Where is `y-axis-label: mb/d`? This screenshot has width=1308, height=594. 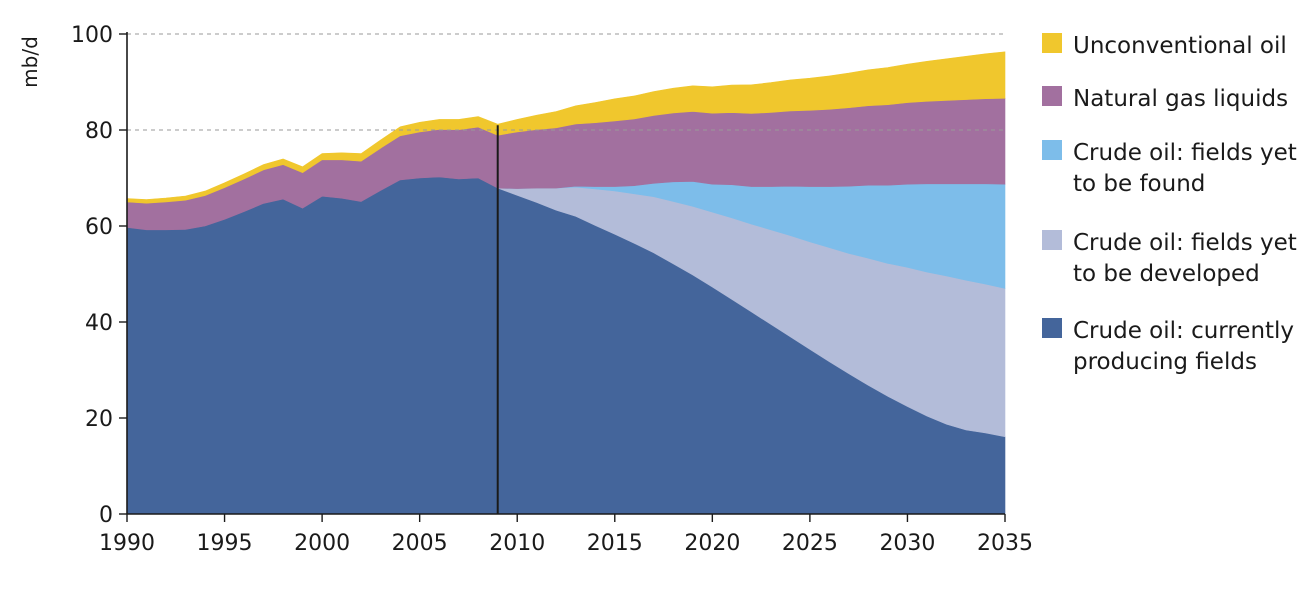 y-axis-label: mb/d is located at coordinates (30, 62).